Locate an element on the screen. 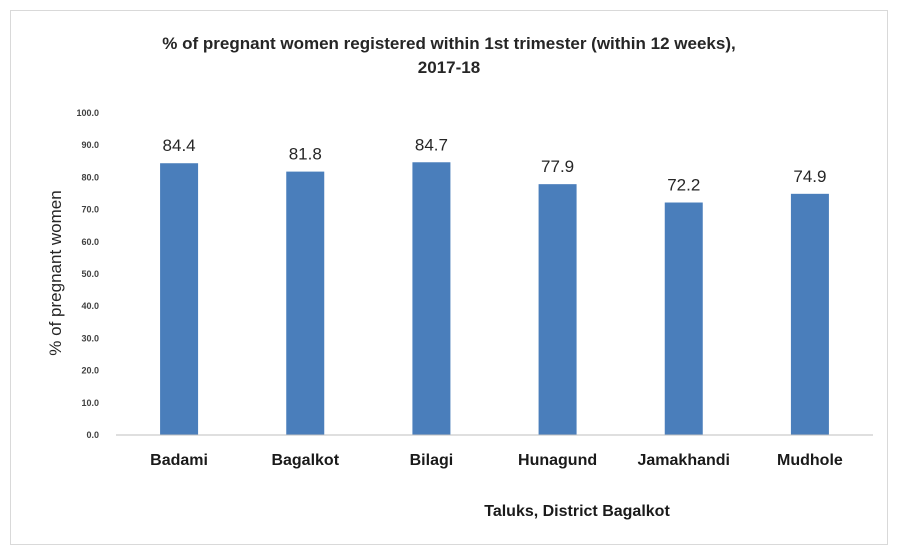 The image size is (900, 555). bar-bagalkot is located at coordinates (305, 303).